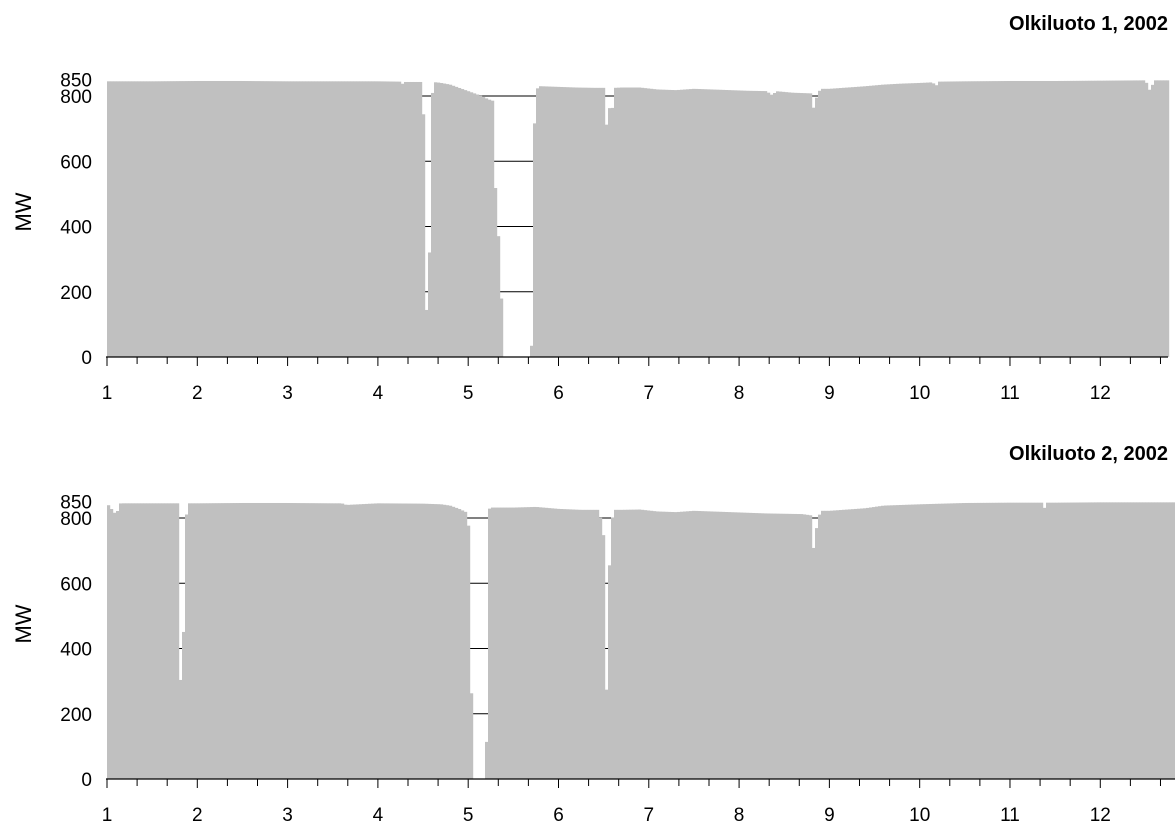 This screenshot has height=830, width=1175. Describe the element at coordinates (1010, 393) in the screenshot. I see `x-tick-label: 11` at that location.